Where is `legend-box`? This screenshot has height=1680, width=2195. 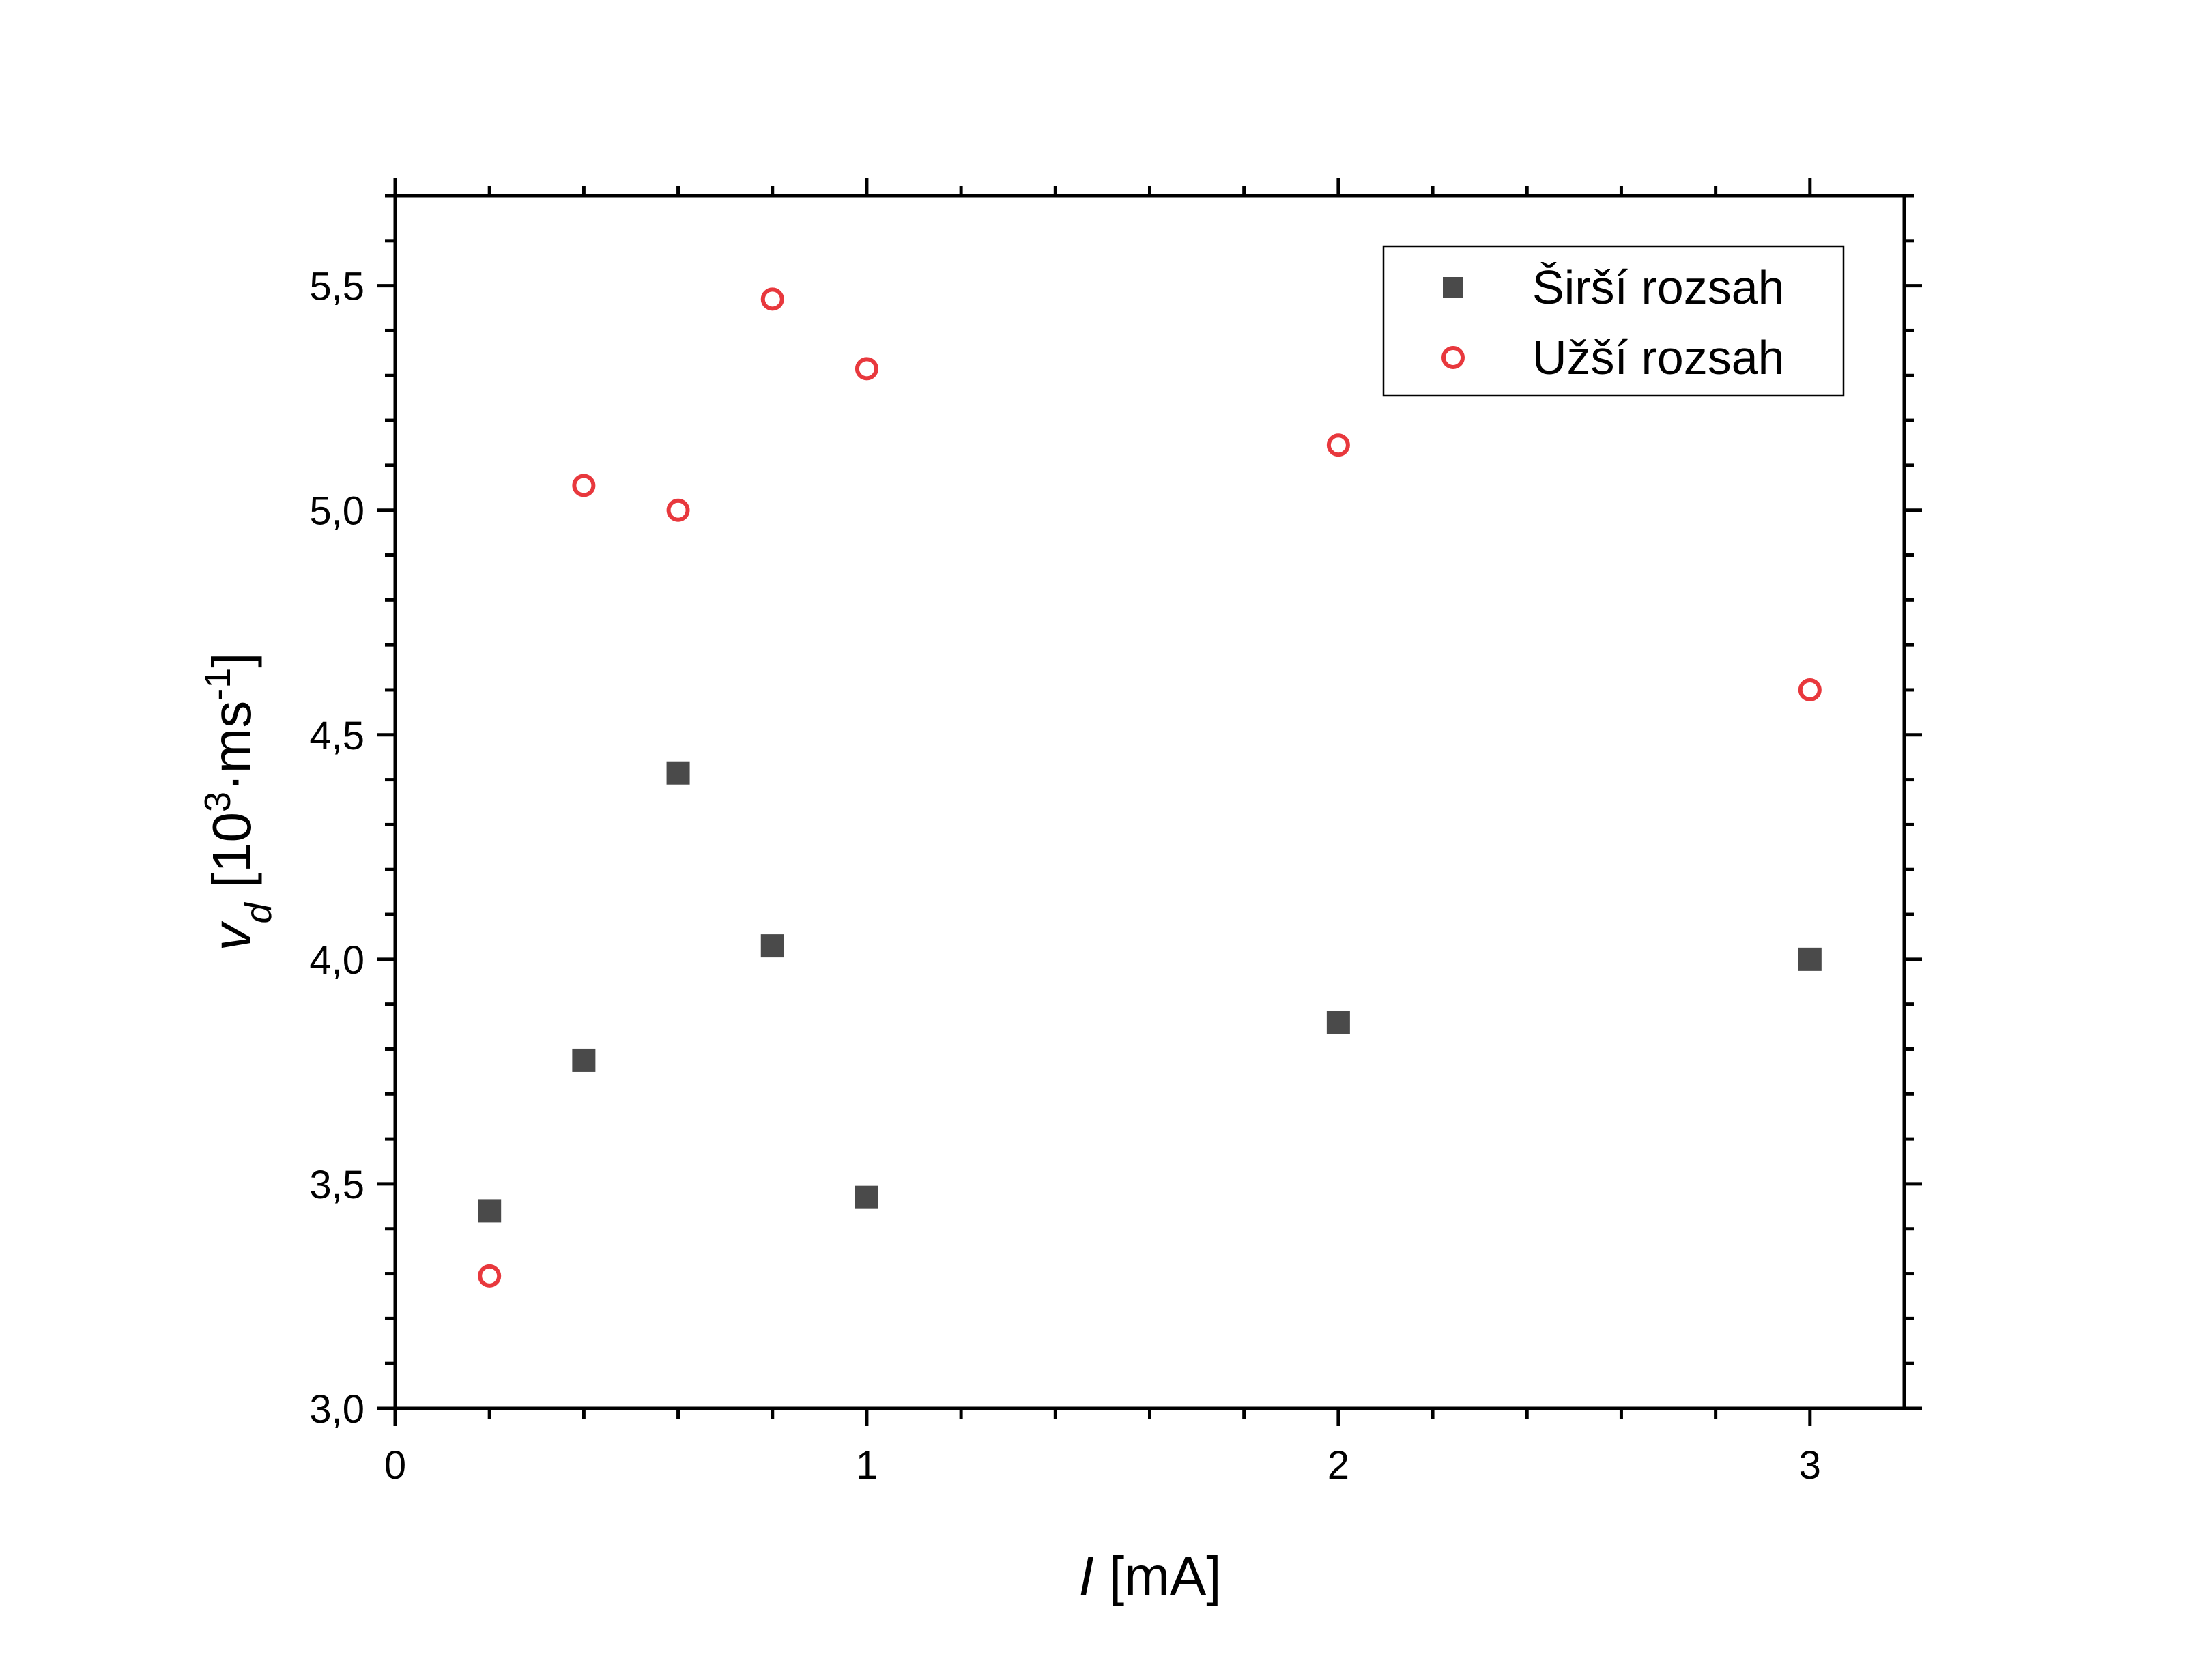
legend-box is located at coordinates (1613, 321).